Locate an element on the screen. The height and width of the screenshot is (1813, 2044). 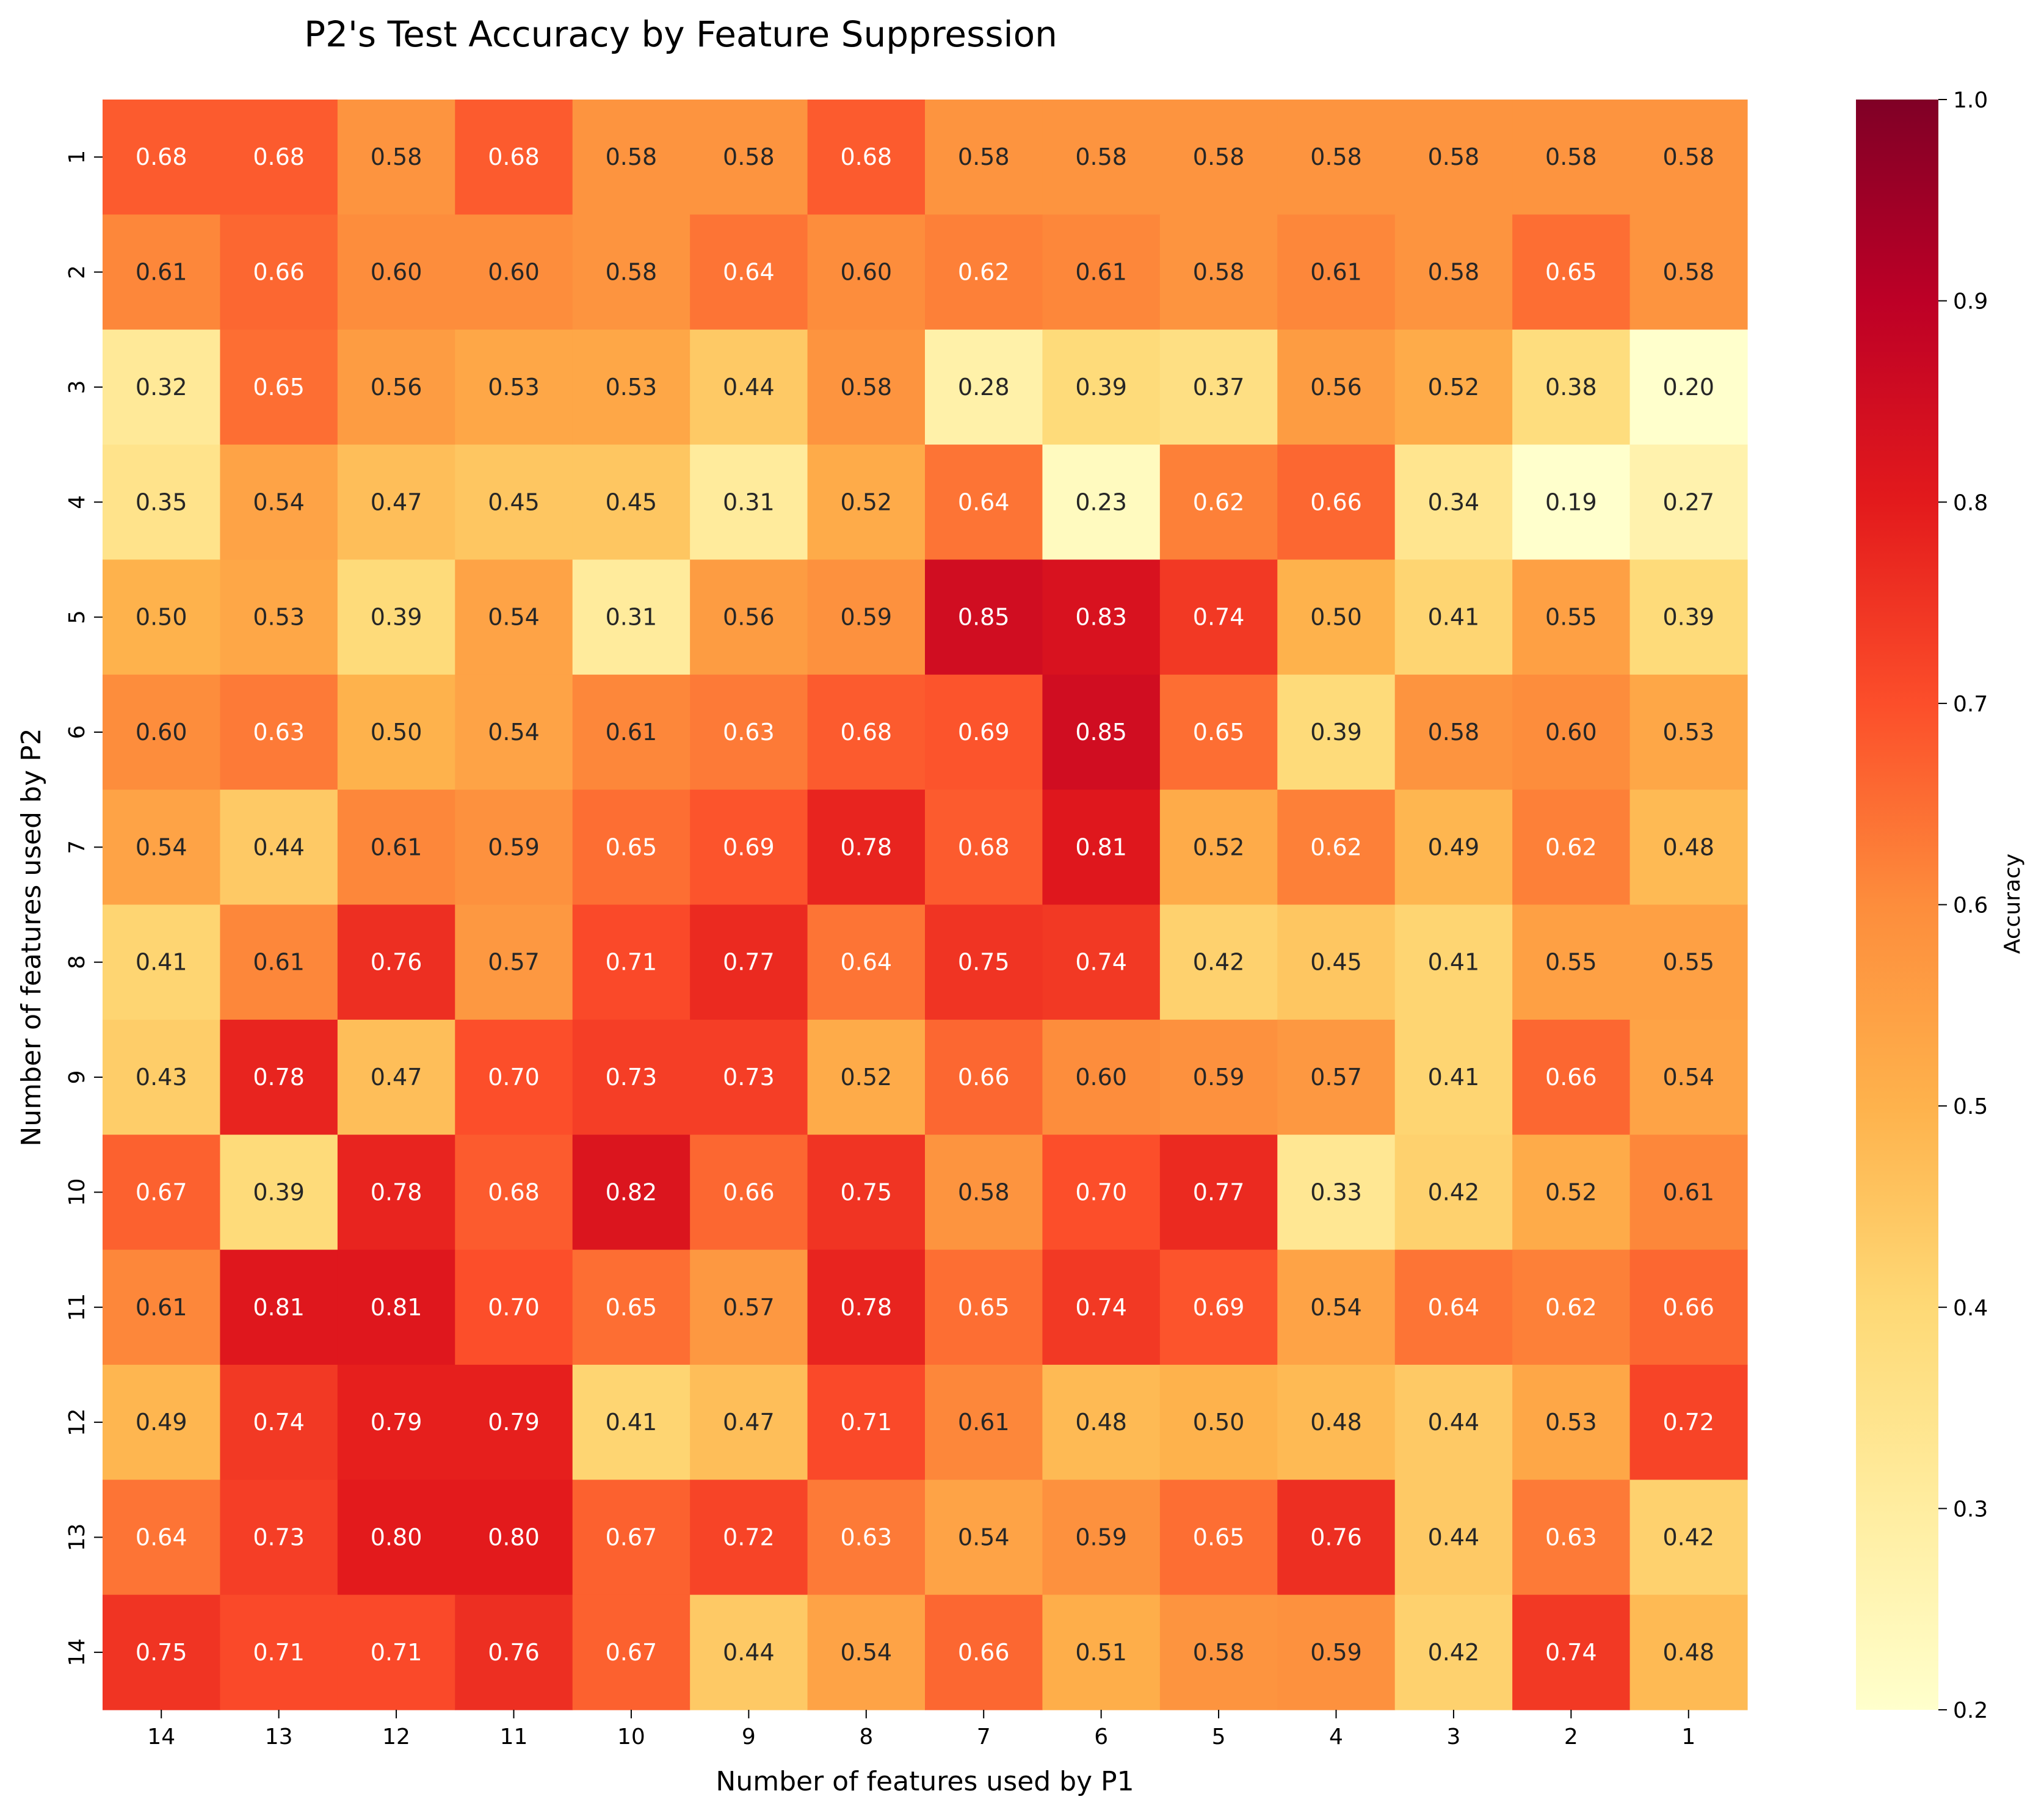
colorbar-tick-label: 0.4 is located at coordinates (1971, 1309).